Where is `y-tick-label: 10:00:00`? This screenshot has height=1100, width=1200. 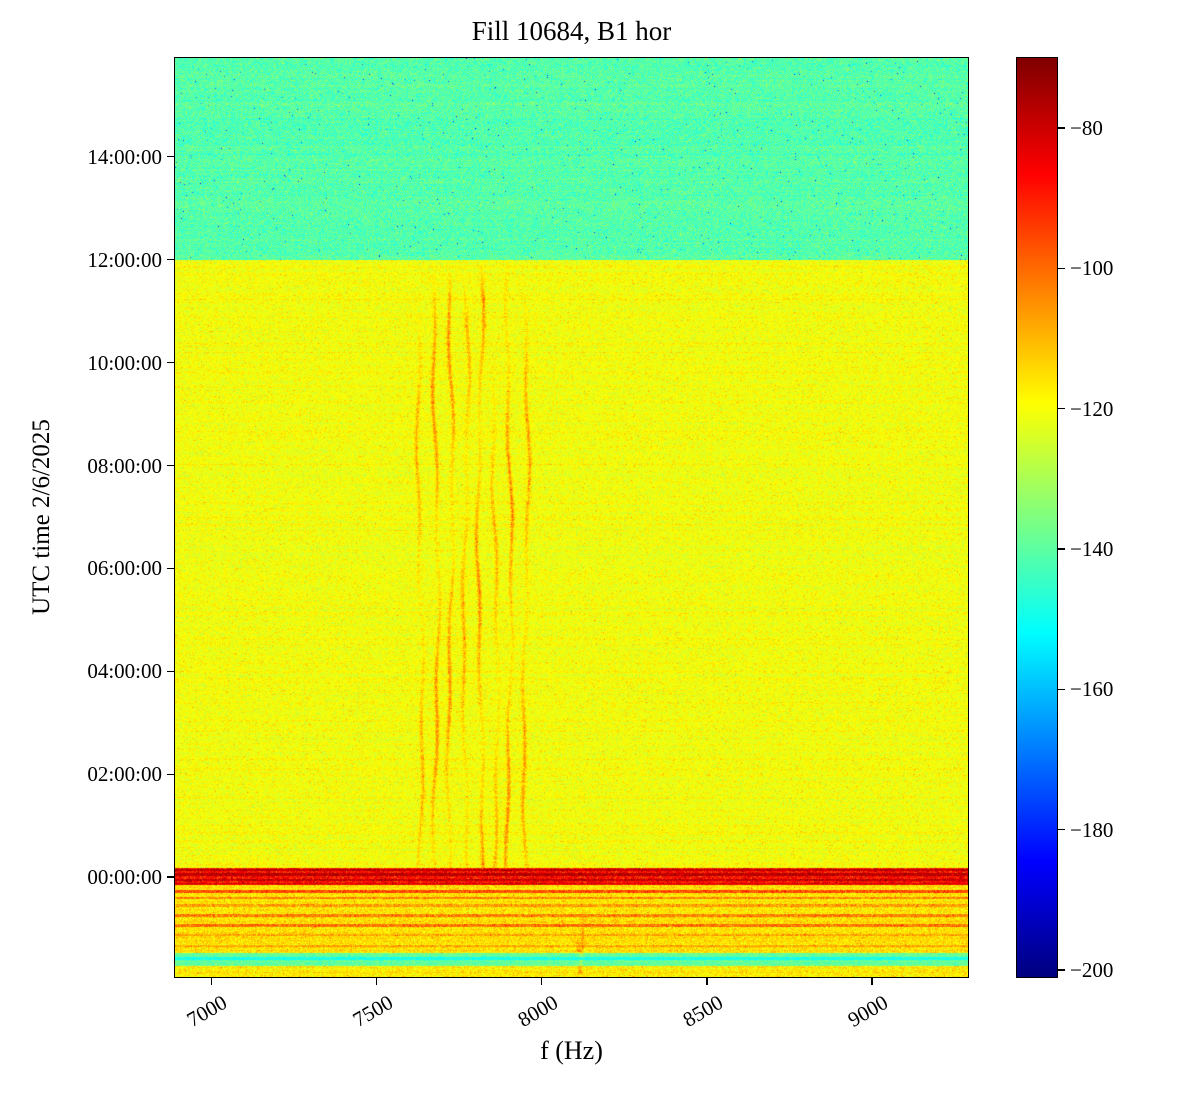
y-tick-label: 10:00:00 is located at coordinates (124, 362).